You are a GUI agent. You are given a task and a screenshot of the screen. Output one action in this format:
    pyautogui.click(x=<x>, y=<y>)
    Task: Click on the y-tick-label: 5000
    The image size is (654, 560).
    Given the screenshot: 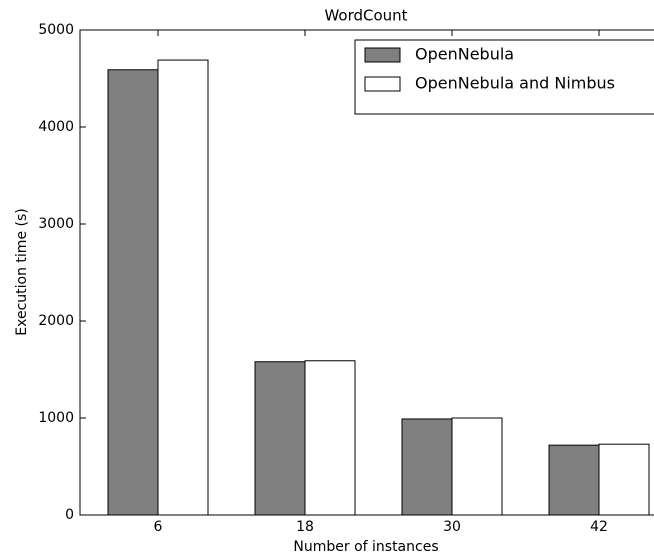 What is the action you would take?
    pyautogui.click(x=56, y=30)
    